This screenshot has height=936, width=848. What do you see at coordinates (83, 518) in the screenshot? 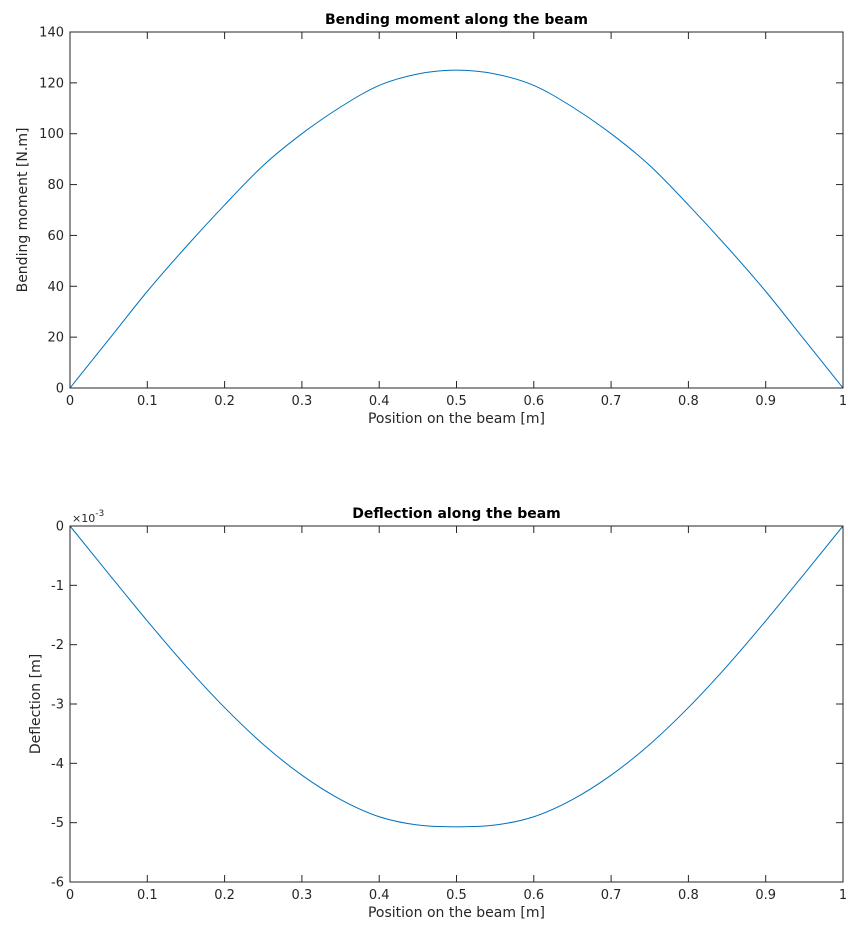
I see `deflection-y-exponent-base: ×10` at bounding box center [83, 518].